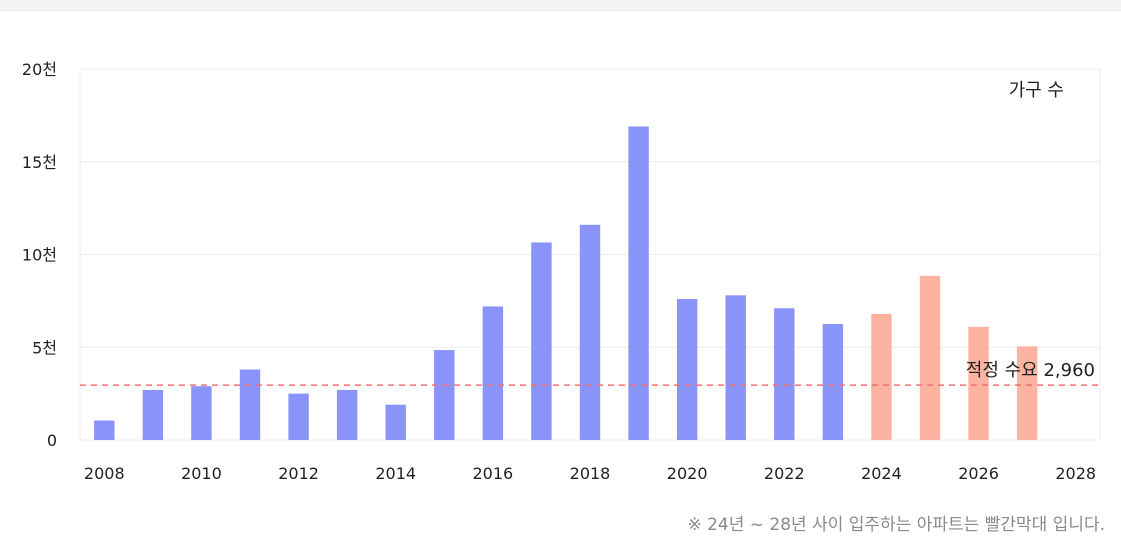  Describe the element at coordinates (39, 69) in the screenshot. I see `y-tick-label: 20천` at that location.